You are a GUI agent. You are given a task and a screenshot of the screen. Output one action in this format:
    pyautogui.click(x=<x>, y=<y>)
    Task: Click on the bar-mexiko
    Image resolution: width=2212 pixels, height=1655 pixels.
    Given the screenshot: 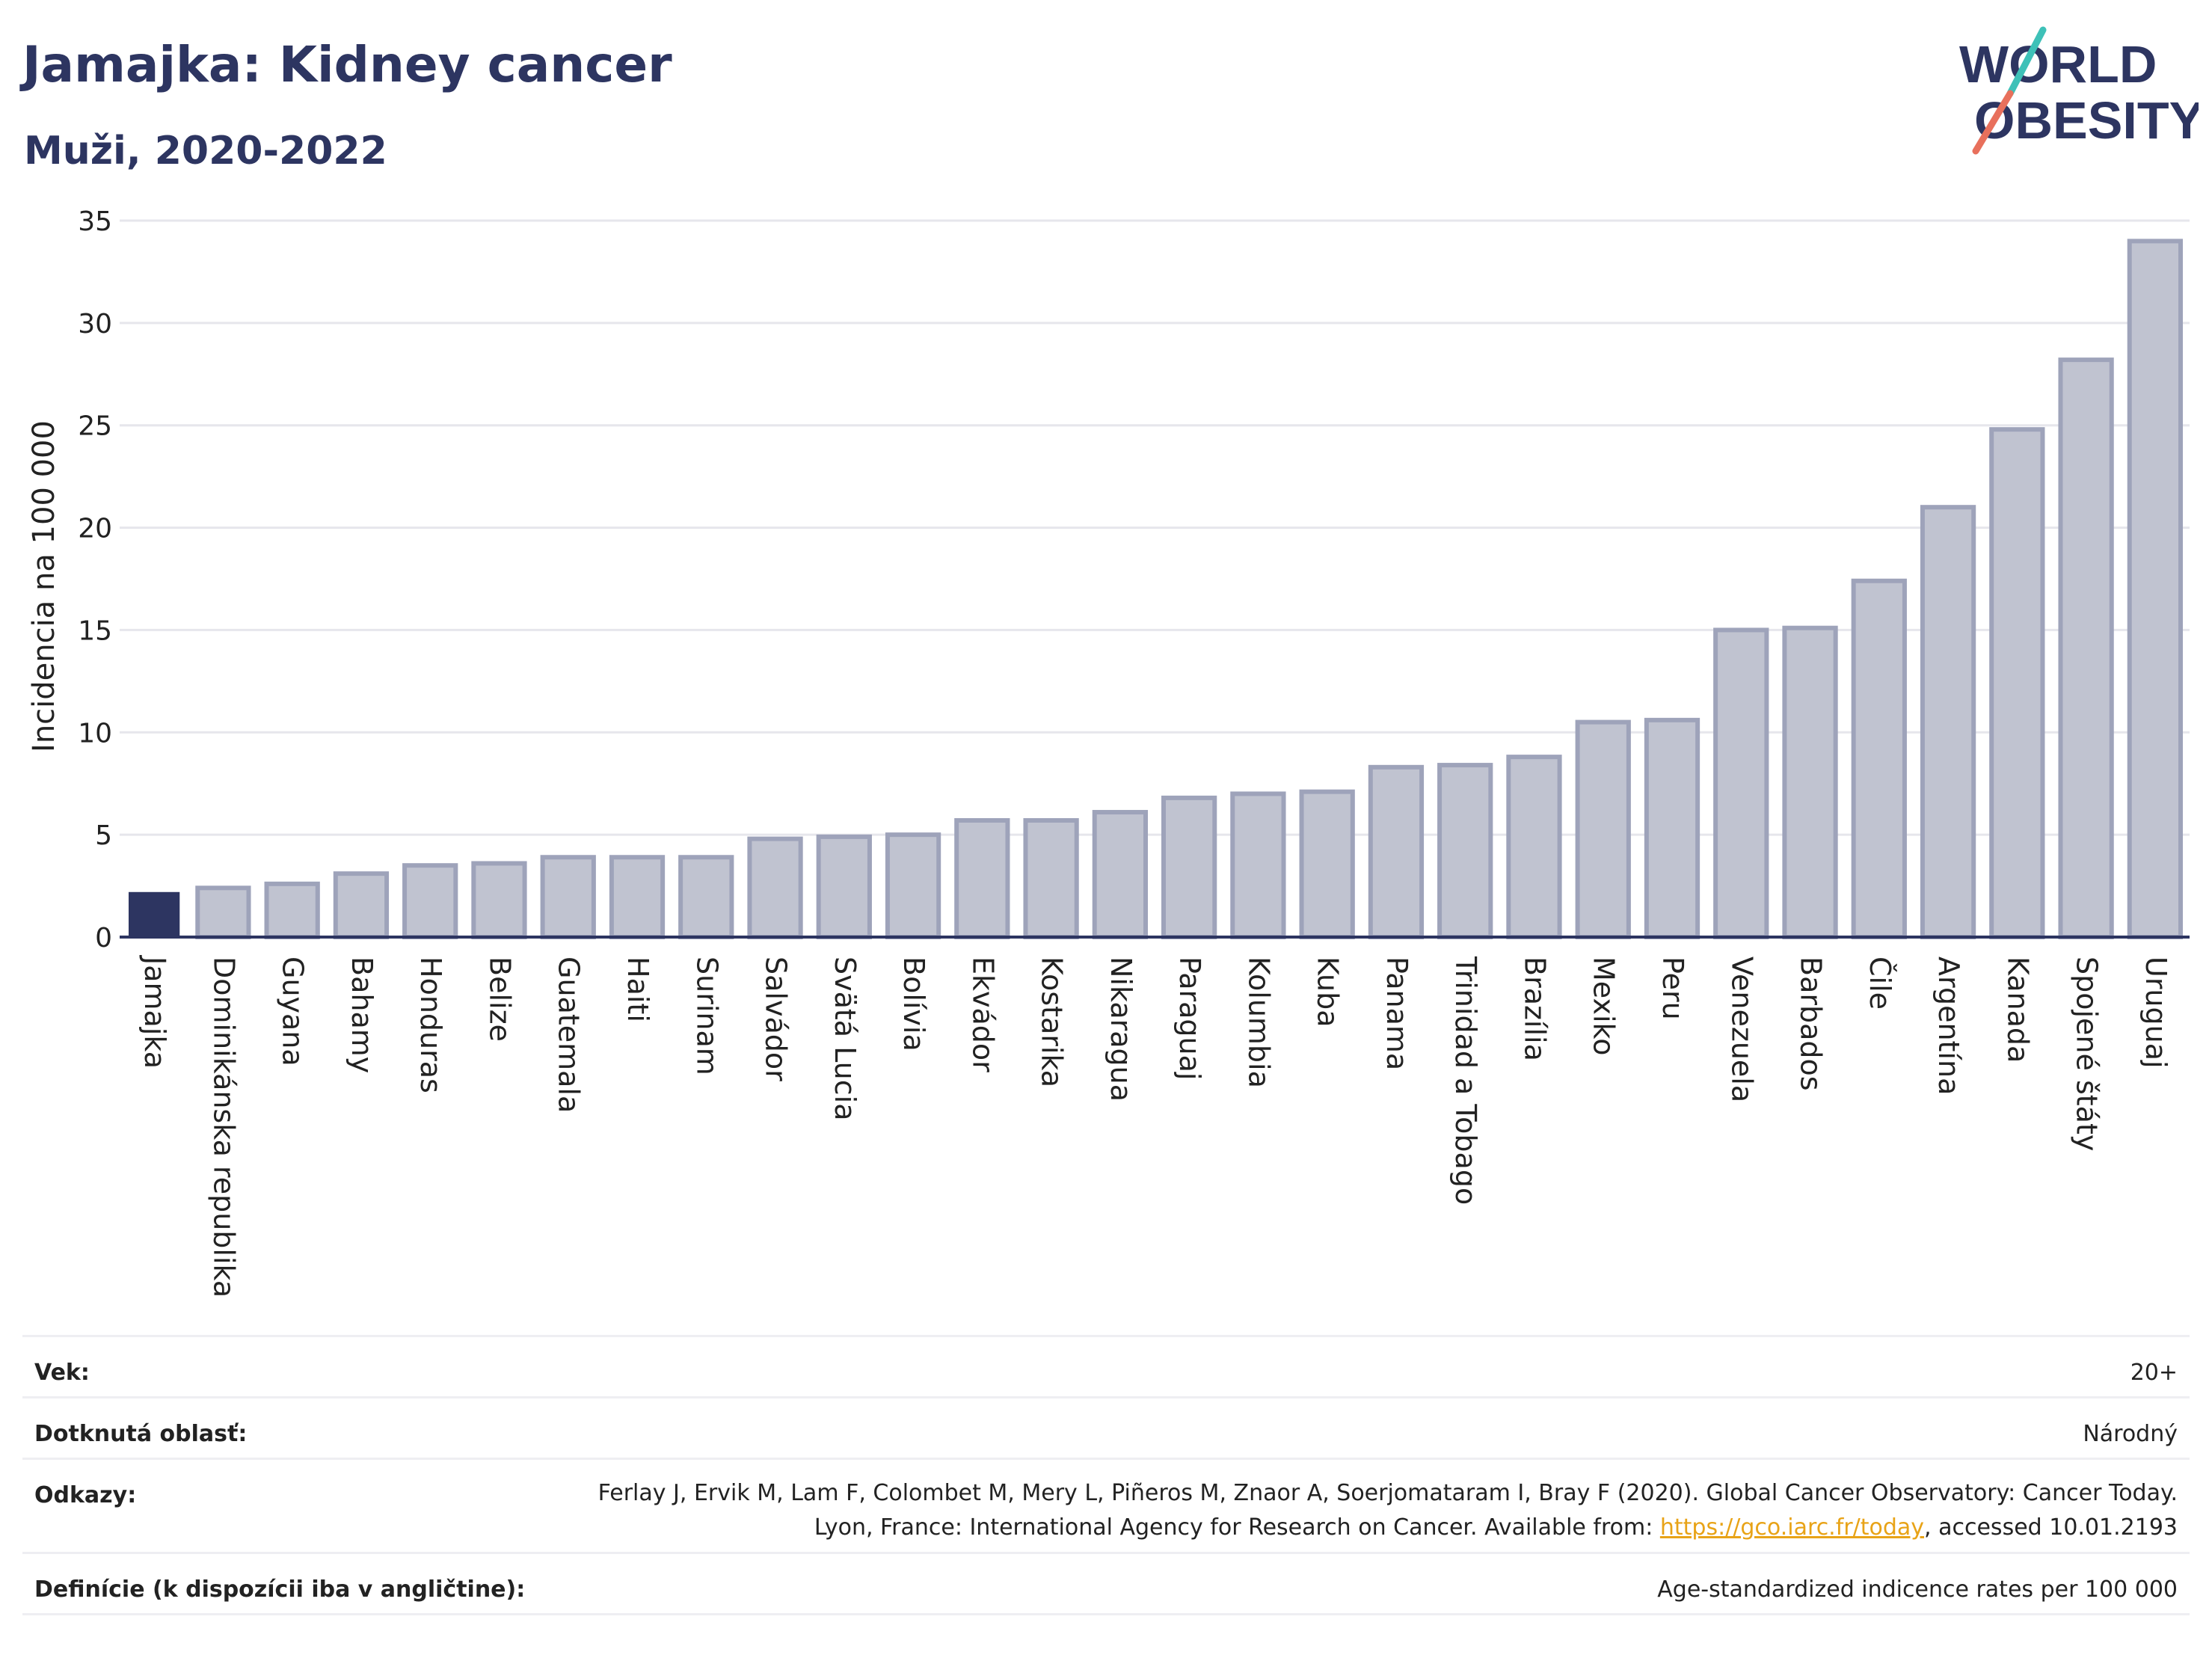 What is the action you would take?
    pyautogui.click(x=1603, y=829)
    